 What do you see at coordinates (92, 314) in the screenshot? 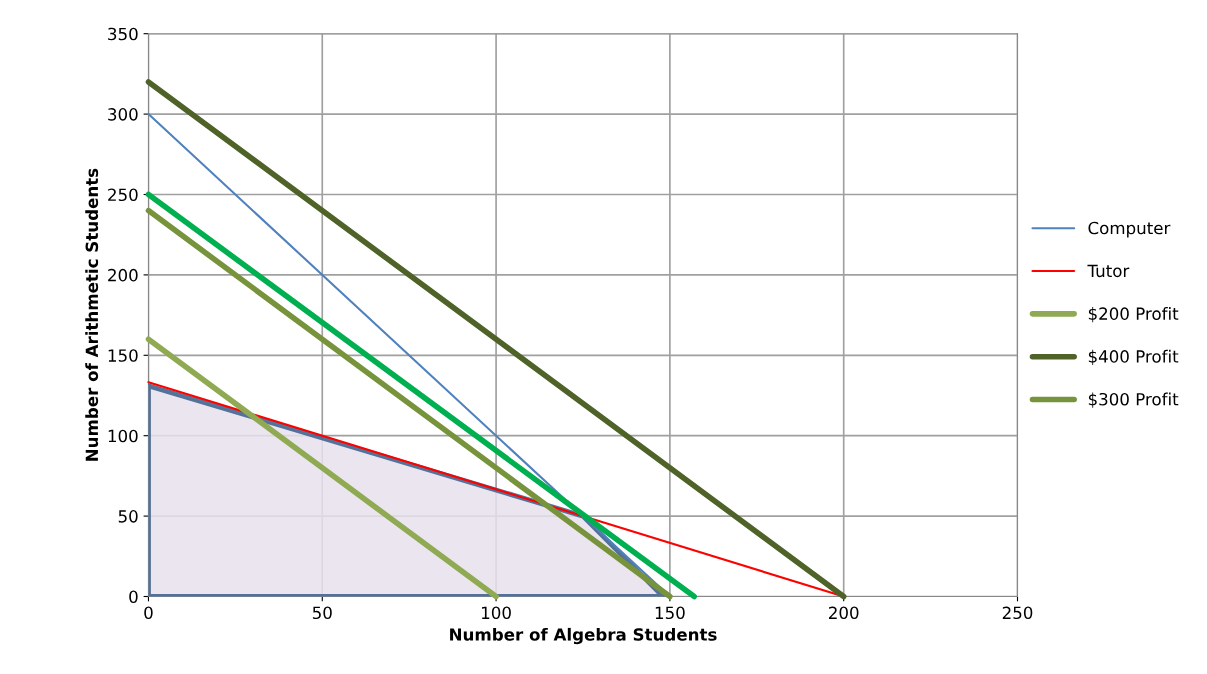
I see `y-axis-title: Number of Arithmetic Students` at bounding box center [92, 314].